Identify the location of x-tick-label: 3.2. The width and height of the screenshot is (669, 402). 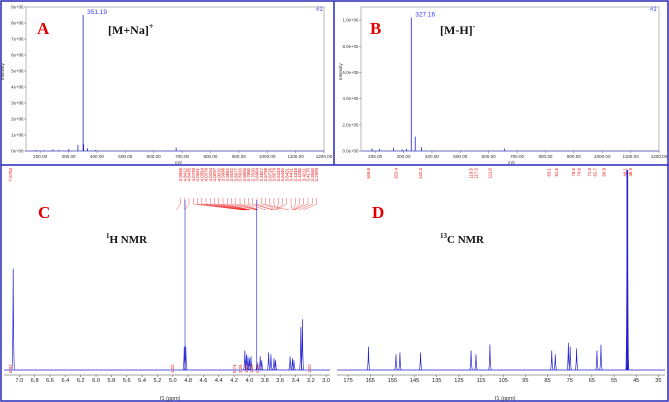
(311, 381).